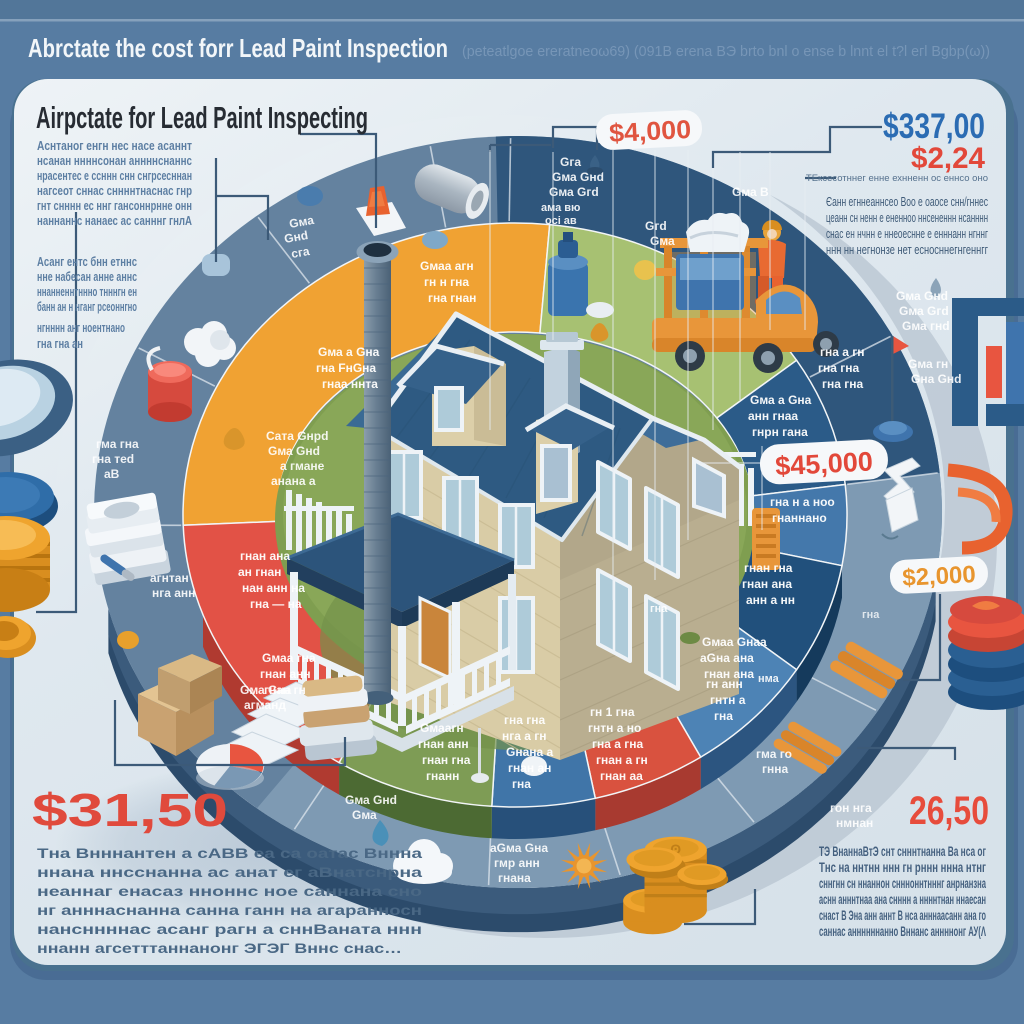  Describe the element at coordinates (775, 769) in the screenshot. I see `svg-text: гнна` at that location.